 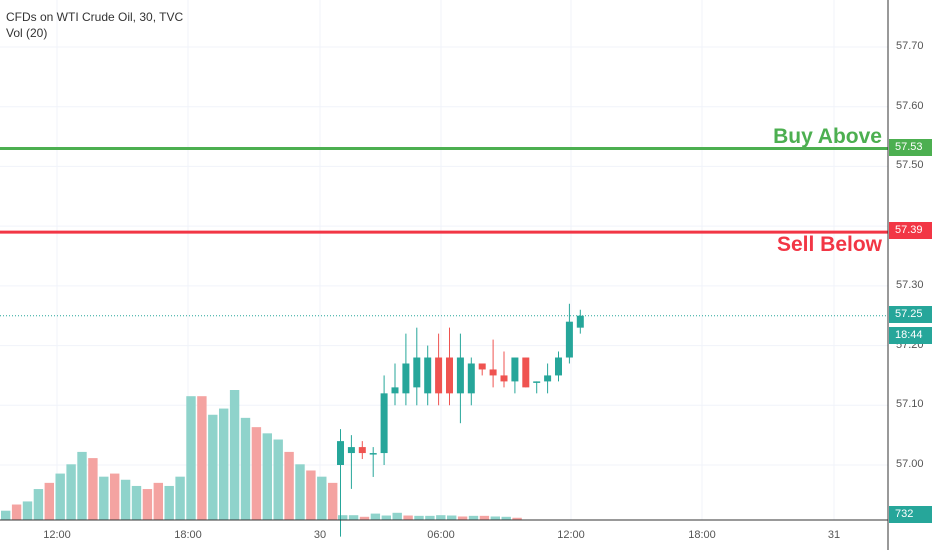 I want to click on current-price-label: 57.25, so click(x=910, y=314).